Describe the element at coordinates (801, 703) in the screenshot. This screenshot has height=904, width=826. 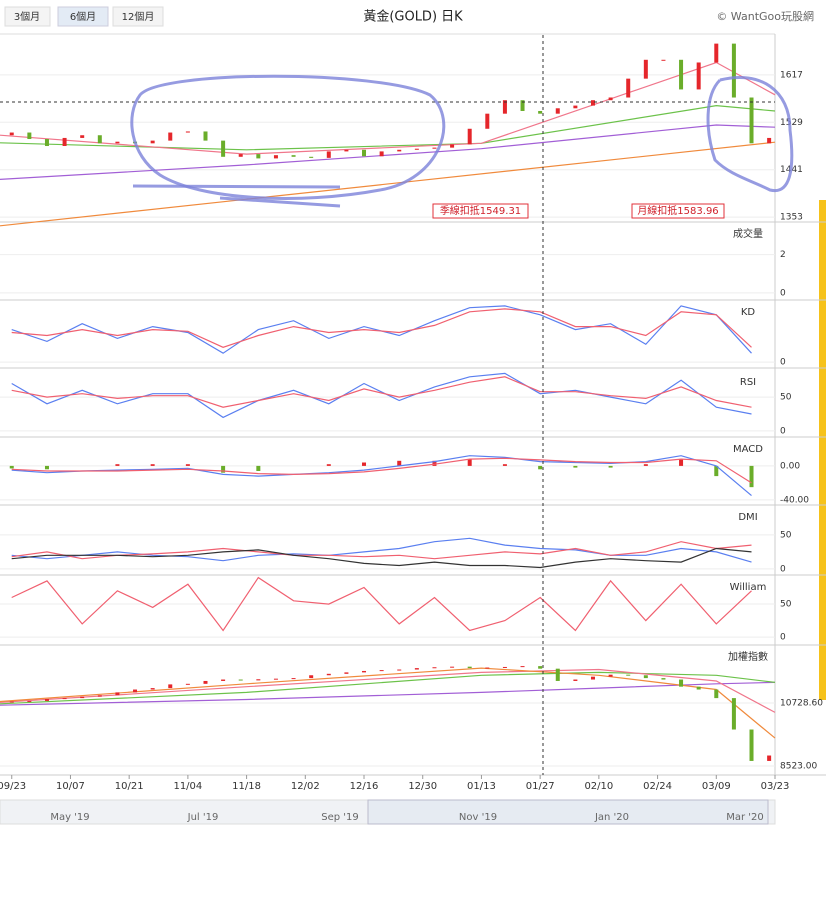
I see `y-tick-label: 10728.60` at that location.